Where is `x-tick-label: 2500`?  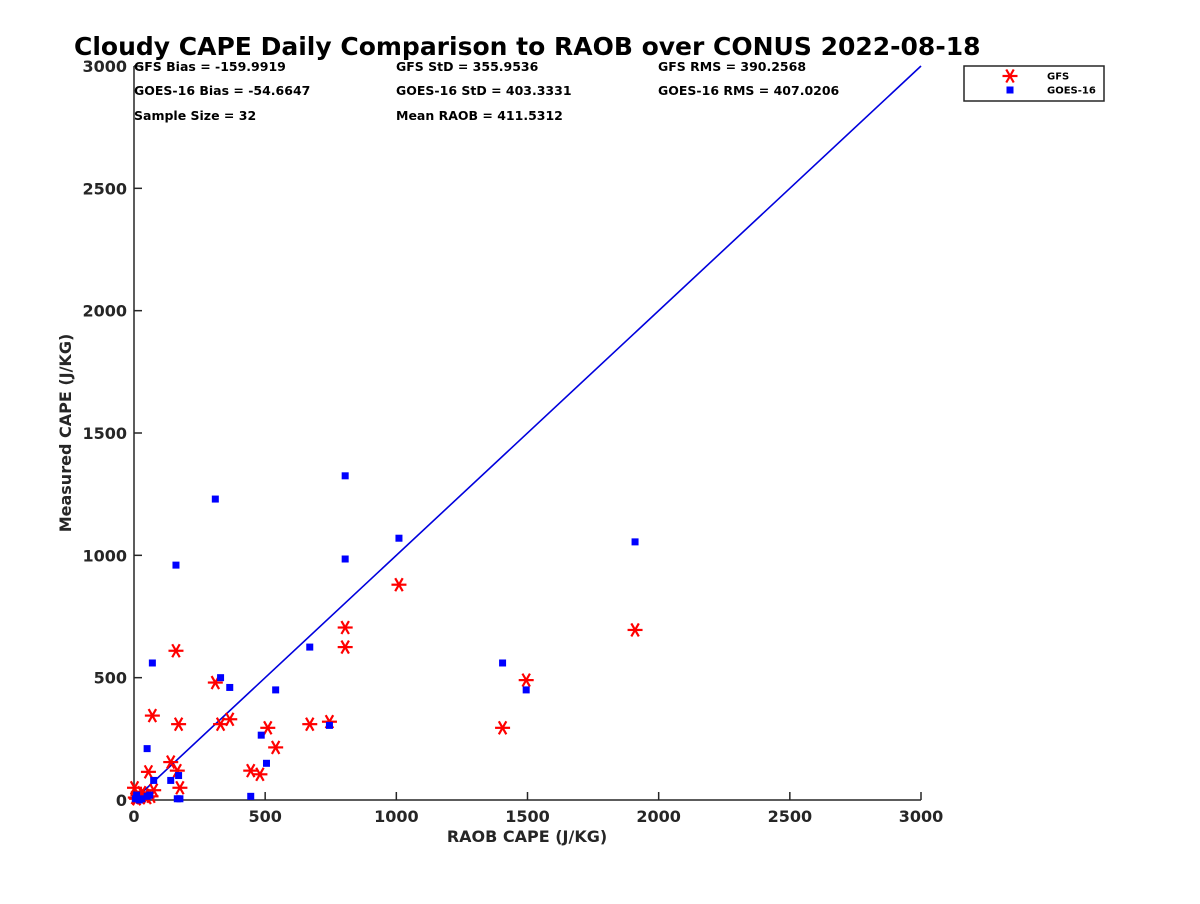
x-tick-label: 2500 is located at coordinates (790, 816).